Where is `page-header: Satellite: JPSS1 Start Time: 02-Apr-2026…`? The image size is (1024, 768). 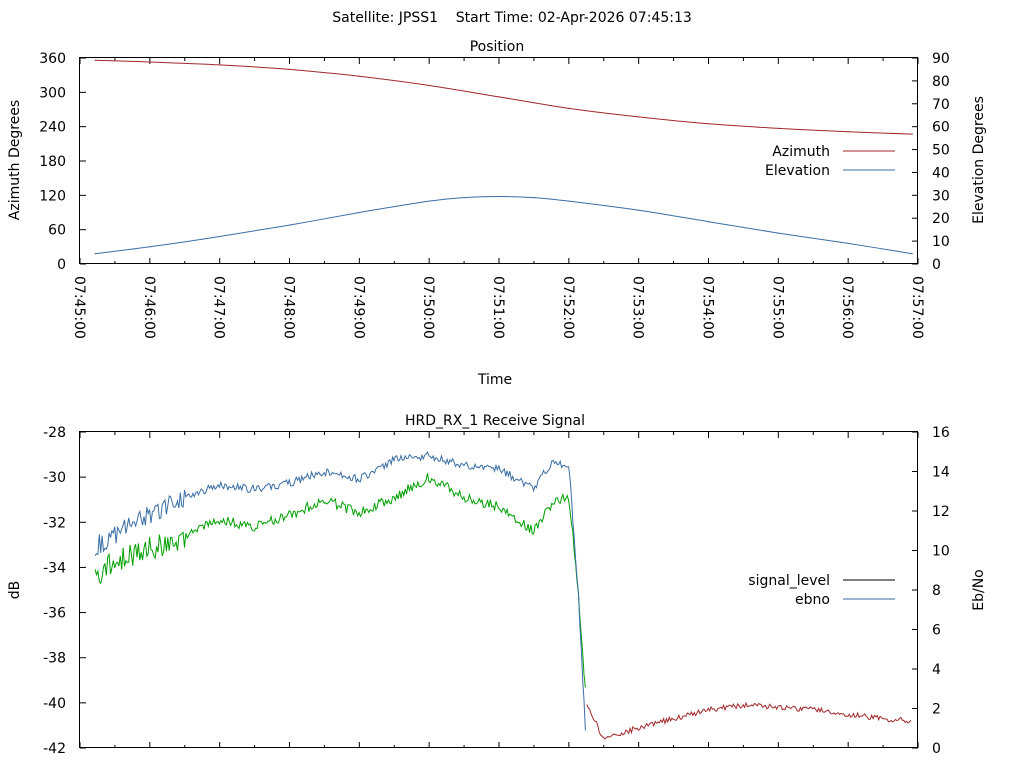 page-header: Satellite: JPSS1 Start Time: 02-Apr-2026… is located at coordinates (512, 18).